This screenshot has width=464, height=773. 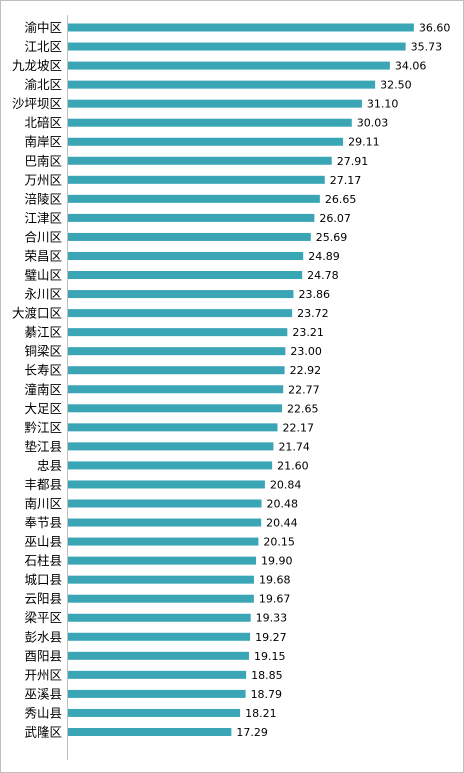 What do you see at coordinates (43, 27) in the screenshot?
I see `category-label-0: 渝中区` at bounding box center [43, 27].